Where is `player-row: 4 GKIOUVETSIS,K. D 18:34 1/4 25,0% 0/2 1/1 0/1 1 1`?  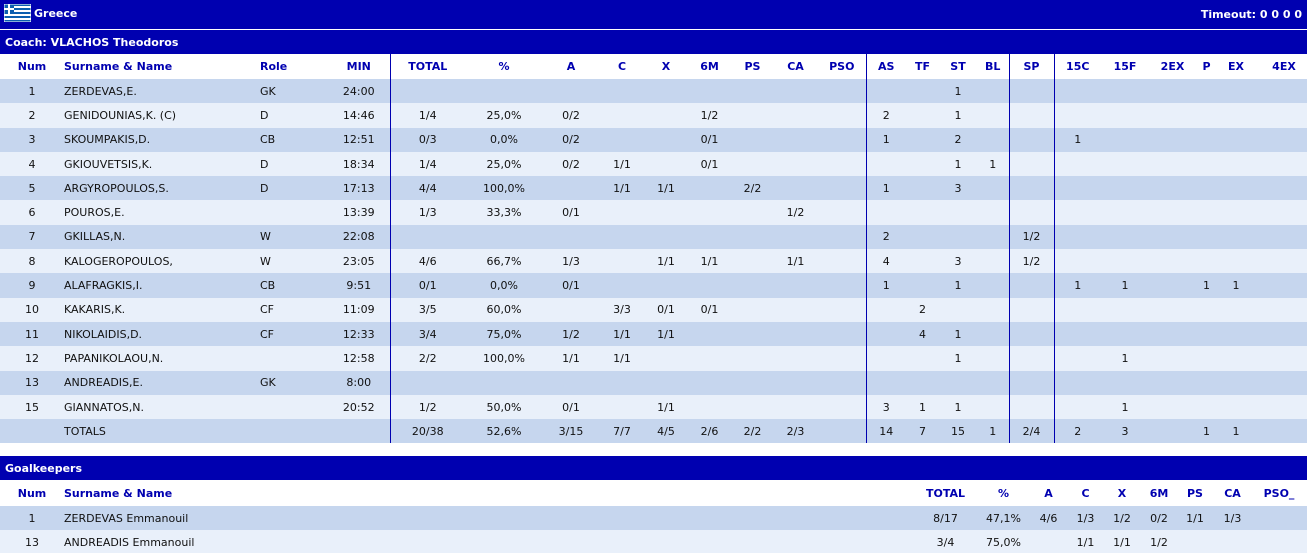 player-row: 4 GKIOUVETSIS,K. D 18:34 1/4 25,0% 0/2 1/1 0/1 1 1 is located at coordinates (653, 164).